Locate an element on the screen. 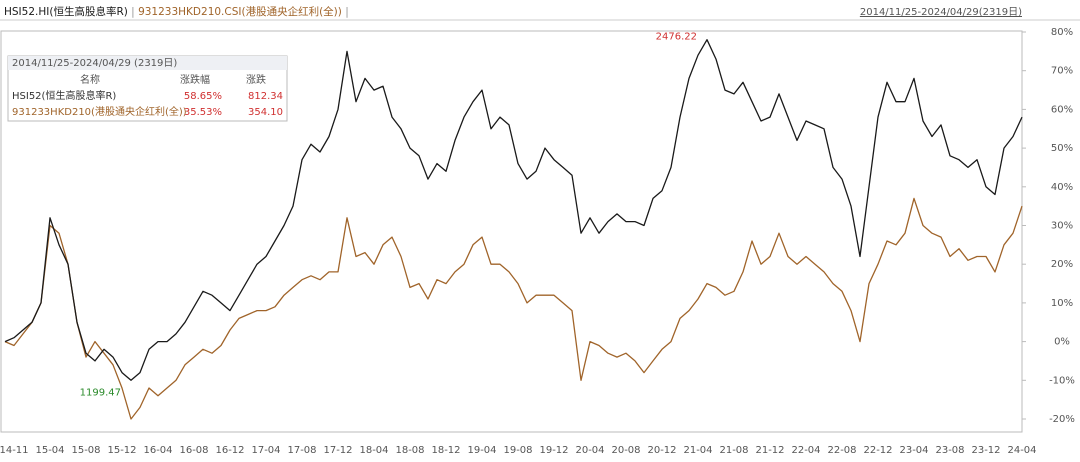 The height and width of the screenshot is (462, 1080). x-tick-label: 17-04 is located at coordinates (265, 450).